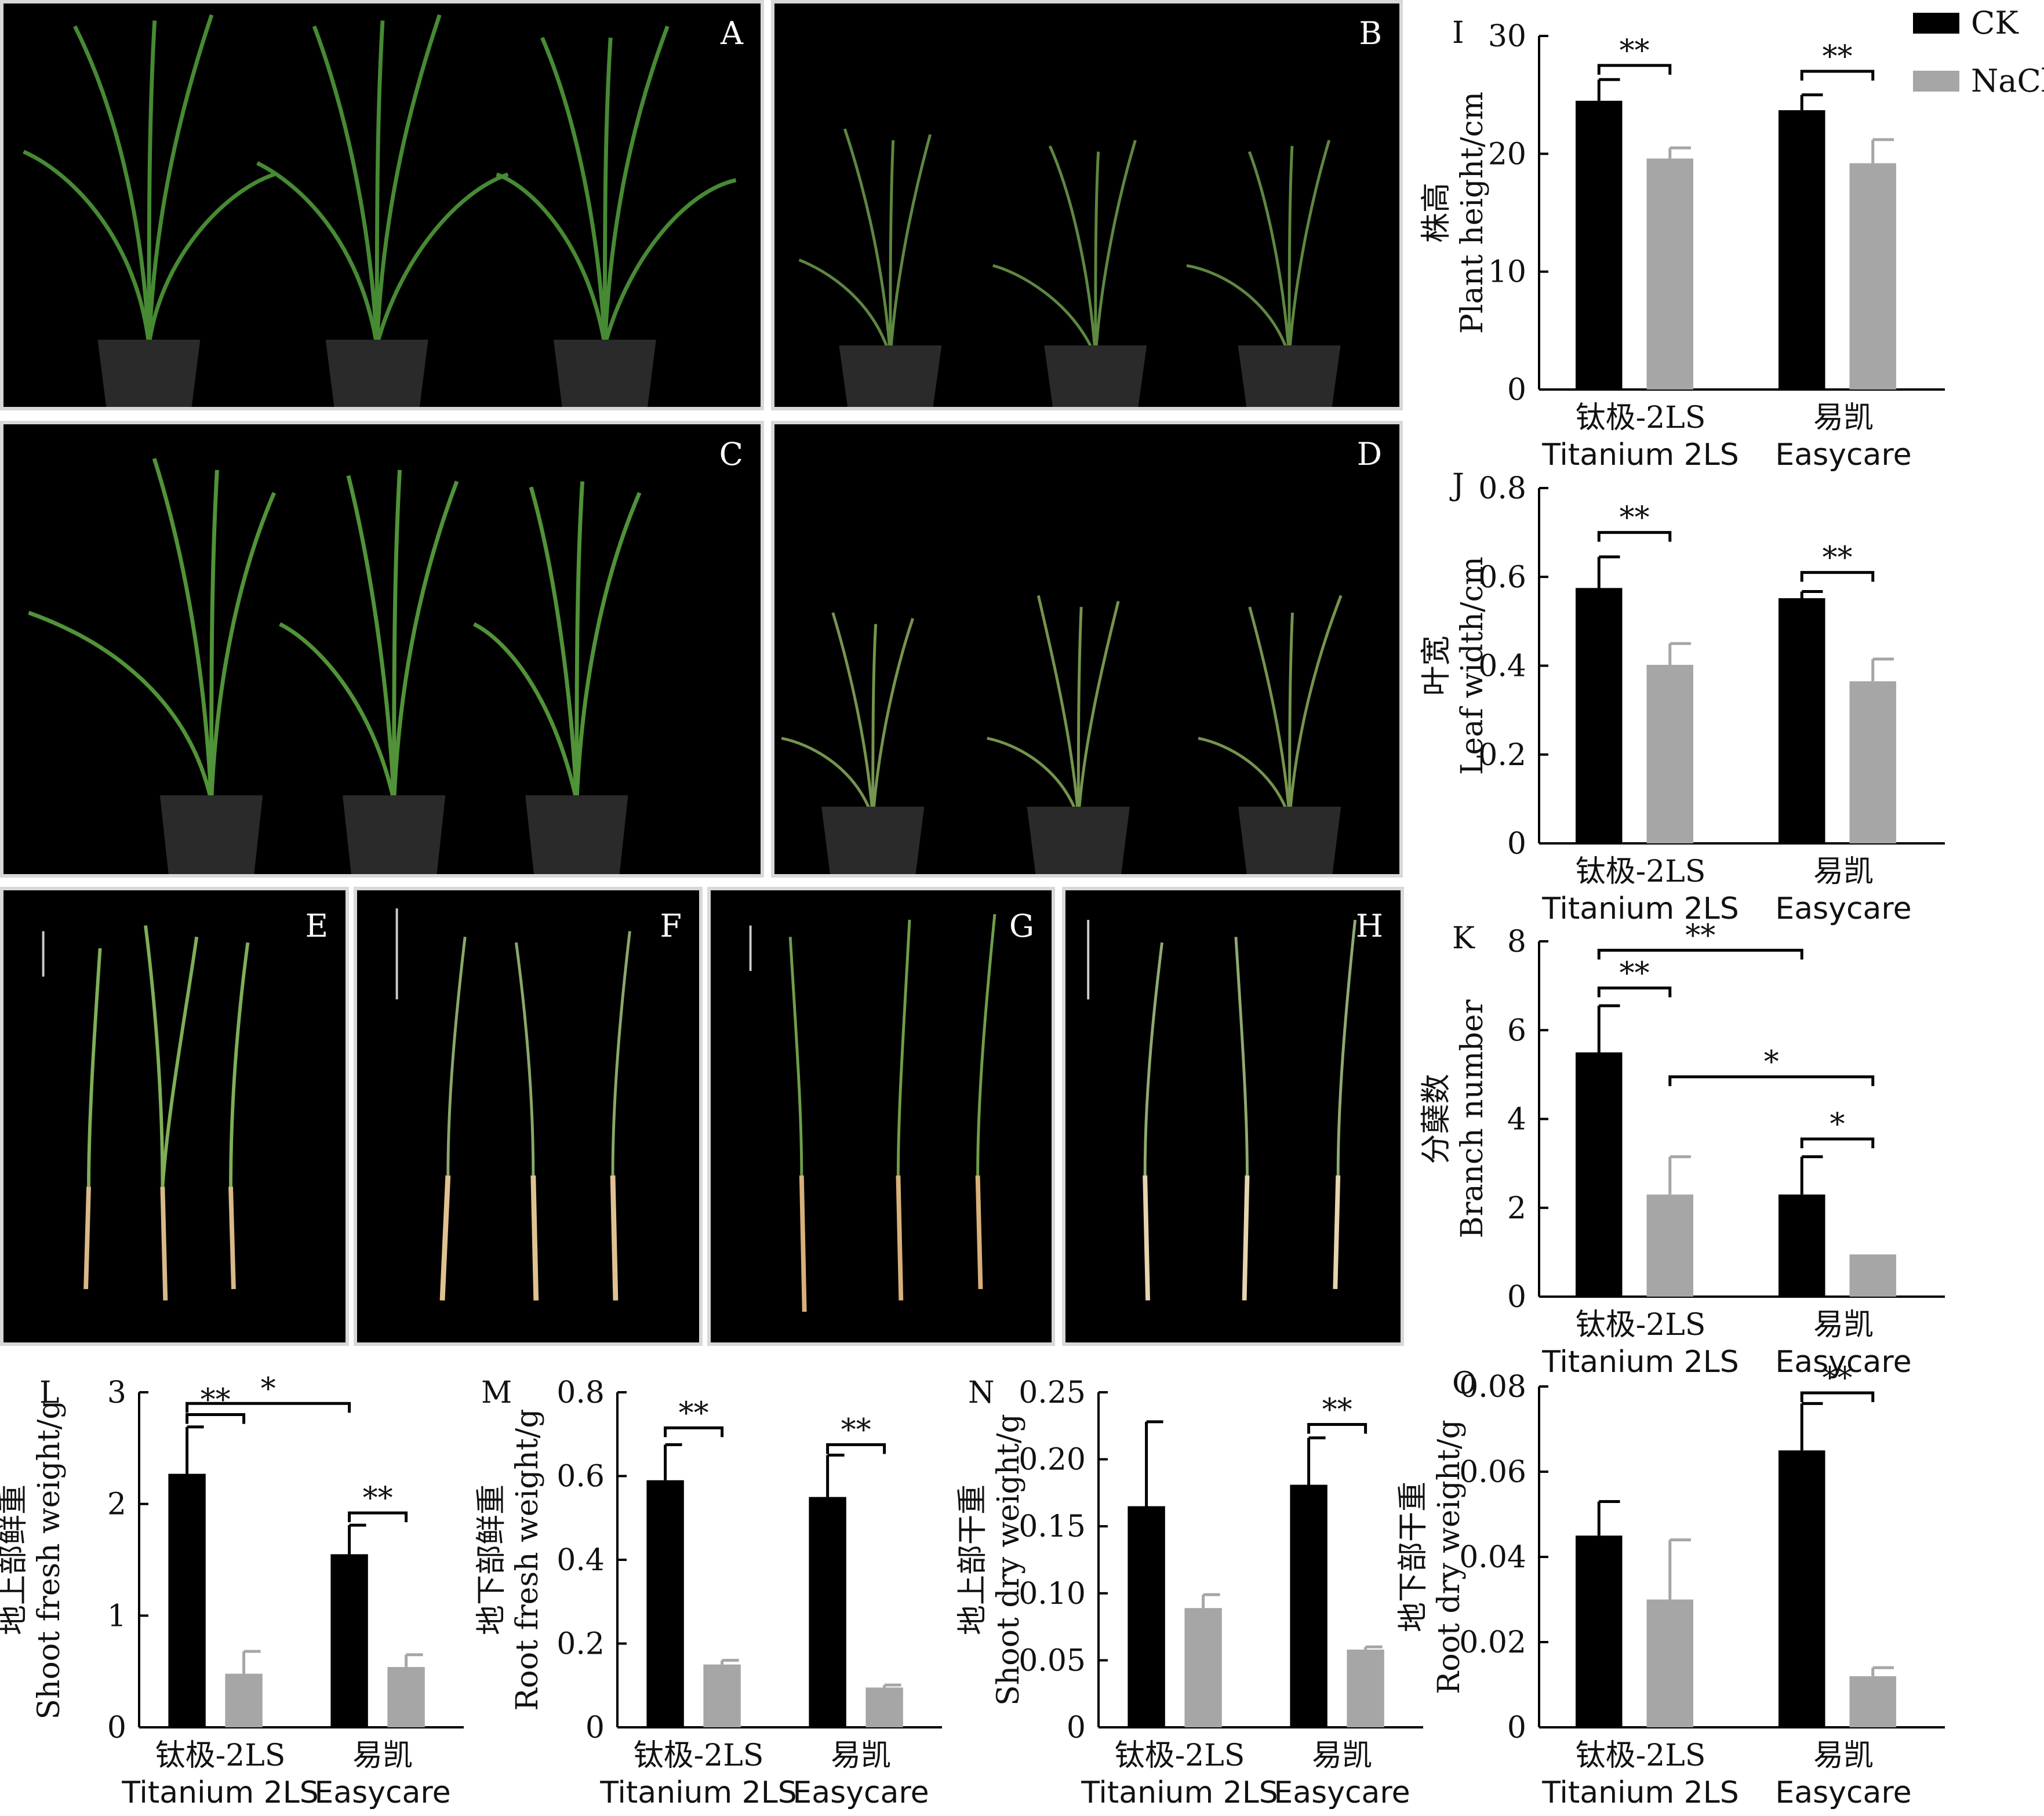 The height and width of the screenshot is (1816, 2044). I want to click on photo-panel-b: B, so click(1087, 205).